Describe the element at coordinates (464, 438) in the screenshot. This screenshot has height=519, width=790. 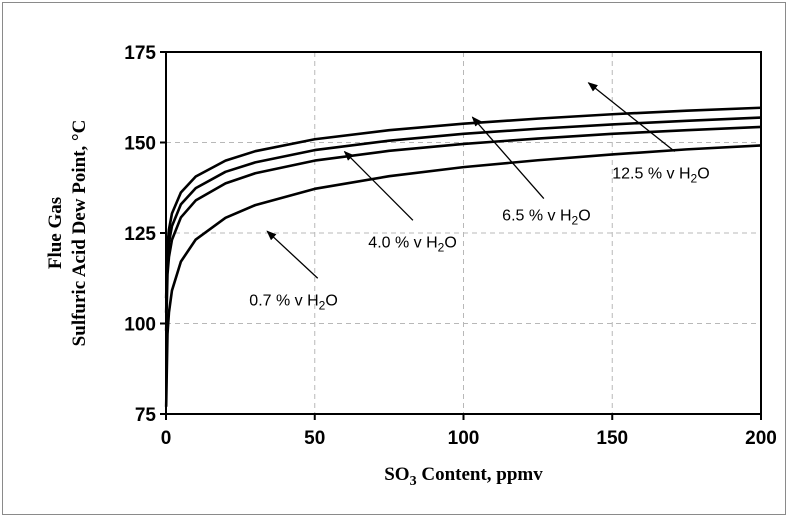
I see `x-tick-label-2: 100` at that location.